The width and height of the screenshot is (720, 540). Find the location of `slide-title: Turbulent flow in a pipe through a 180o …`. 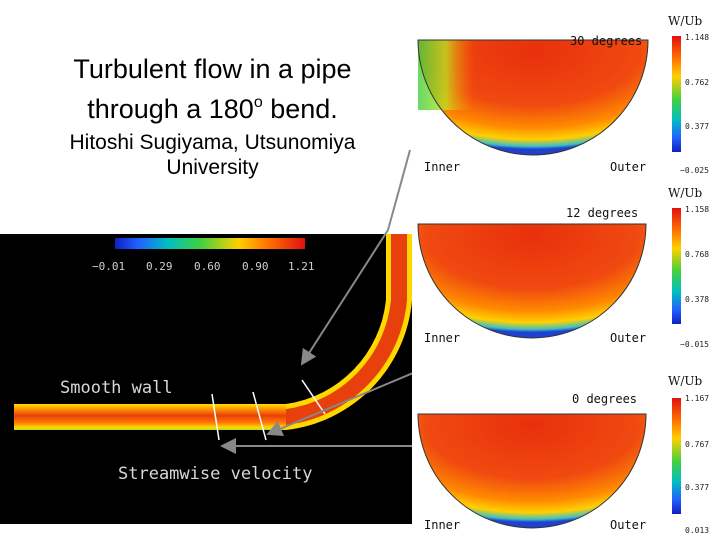

slide-title: Turbulent flow in a pipe through a 180o … is located at coordinates (212, 89).